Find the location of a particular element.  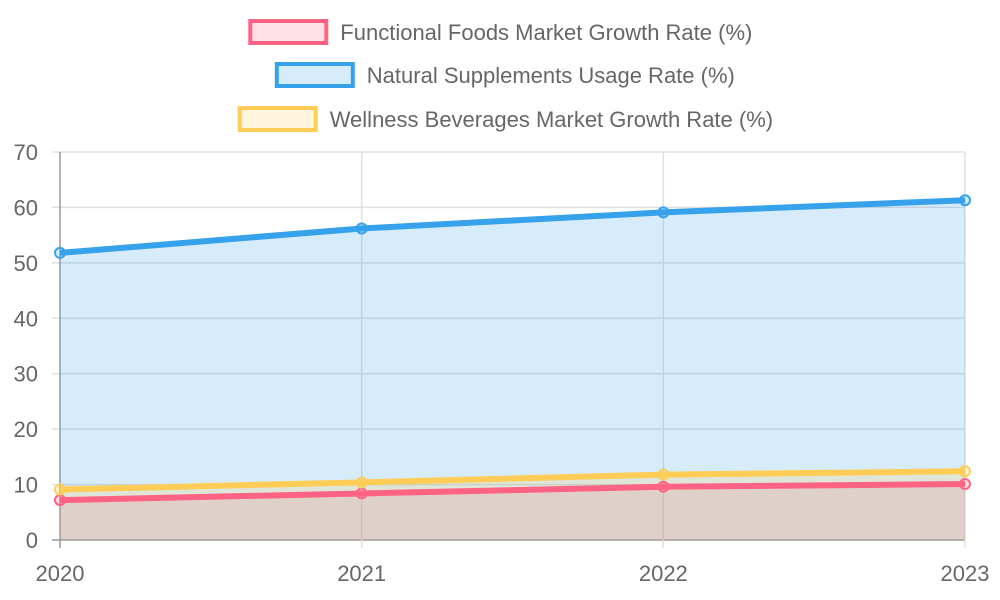

y-tick-label: 70 is located at coordinates (26, 152).